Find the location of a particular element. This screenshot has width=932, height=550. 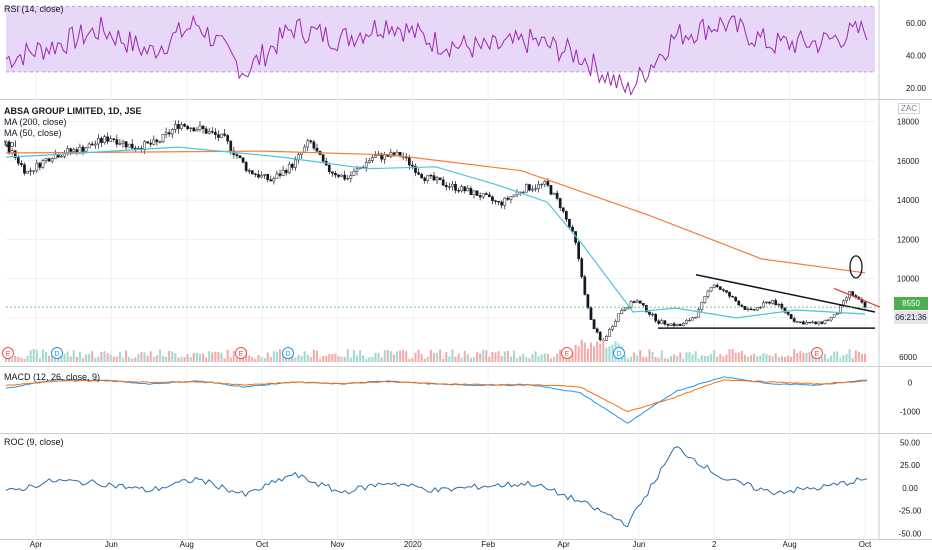

rsi-tick-label: 40.00 is located at coordinates (916, 56).